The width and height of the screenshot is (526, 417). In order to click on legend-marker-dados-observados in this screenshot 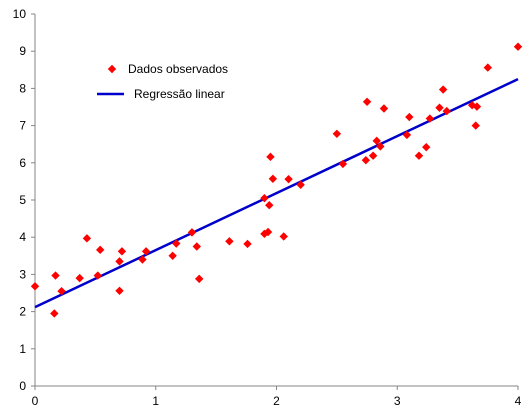, I will do `click(112, 69)`.